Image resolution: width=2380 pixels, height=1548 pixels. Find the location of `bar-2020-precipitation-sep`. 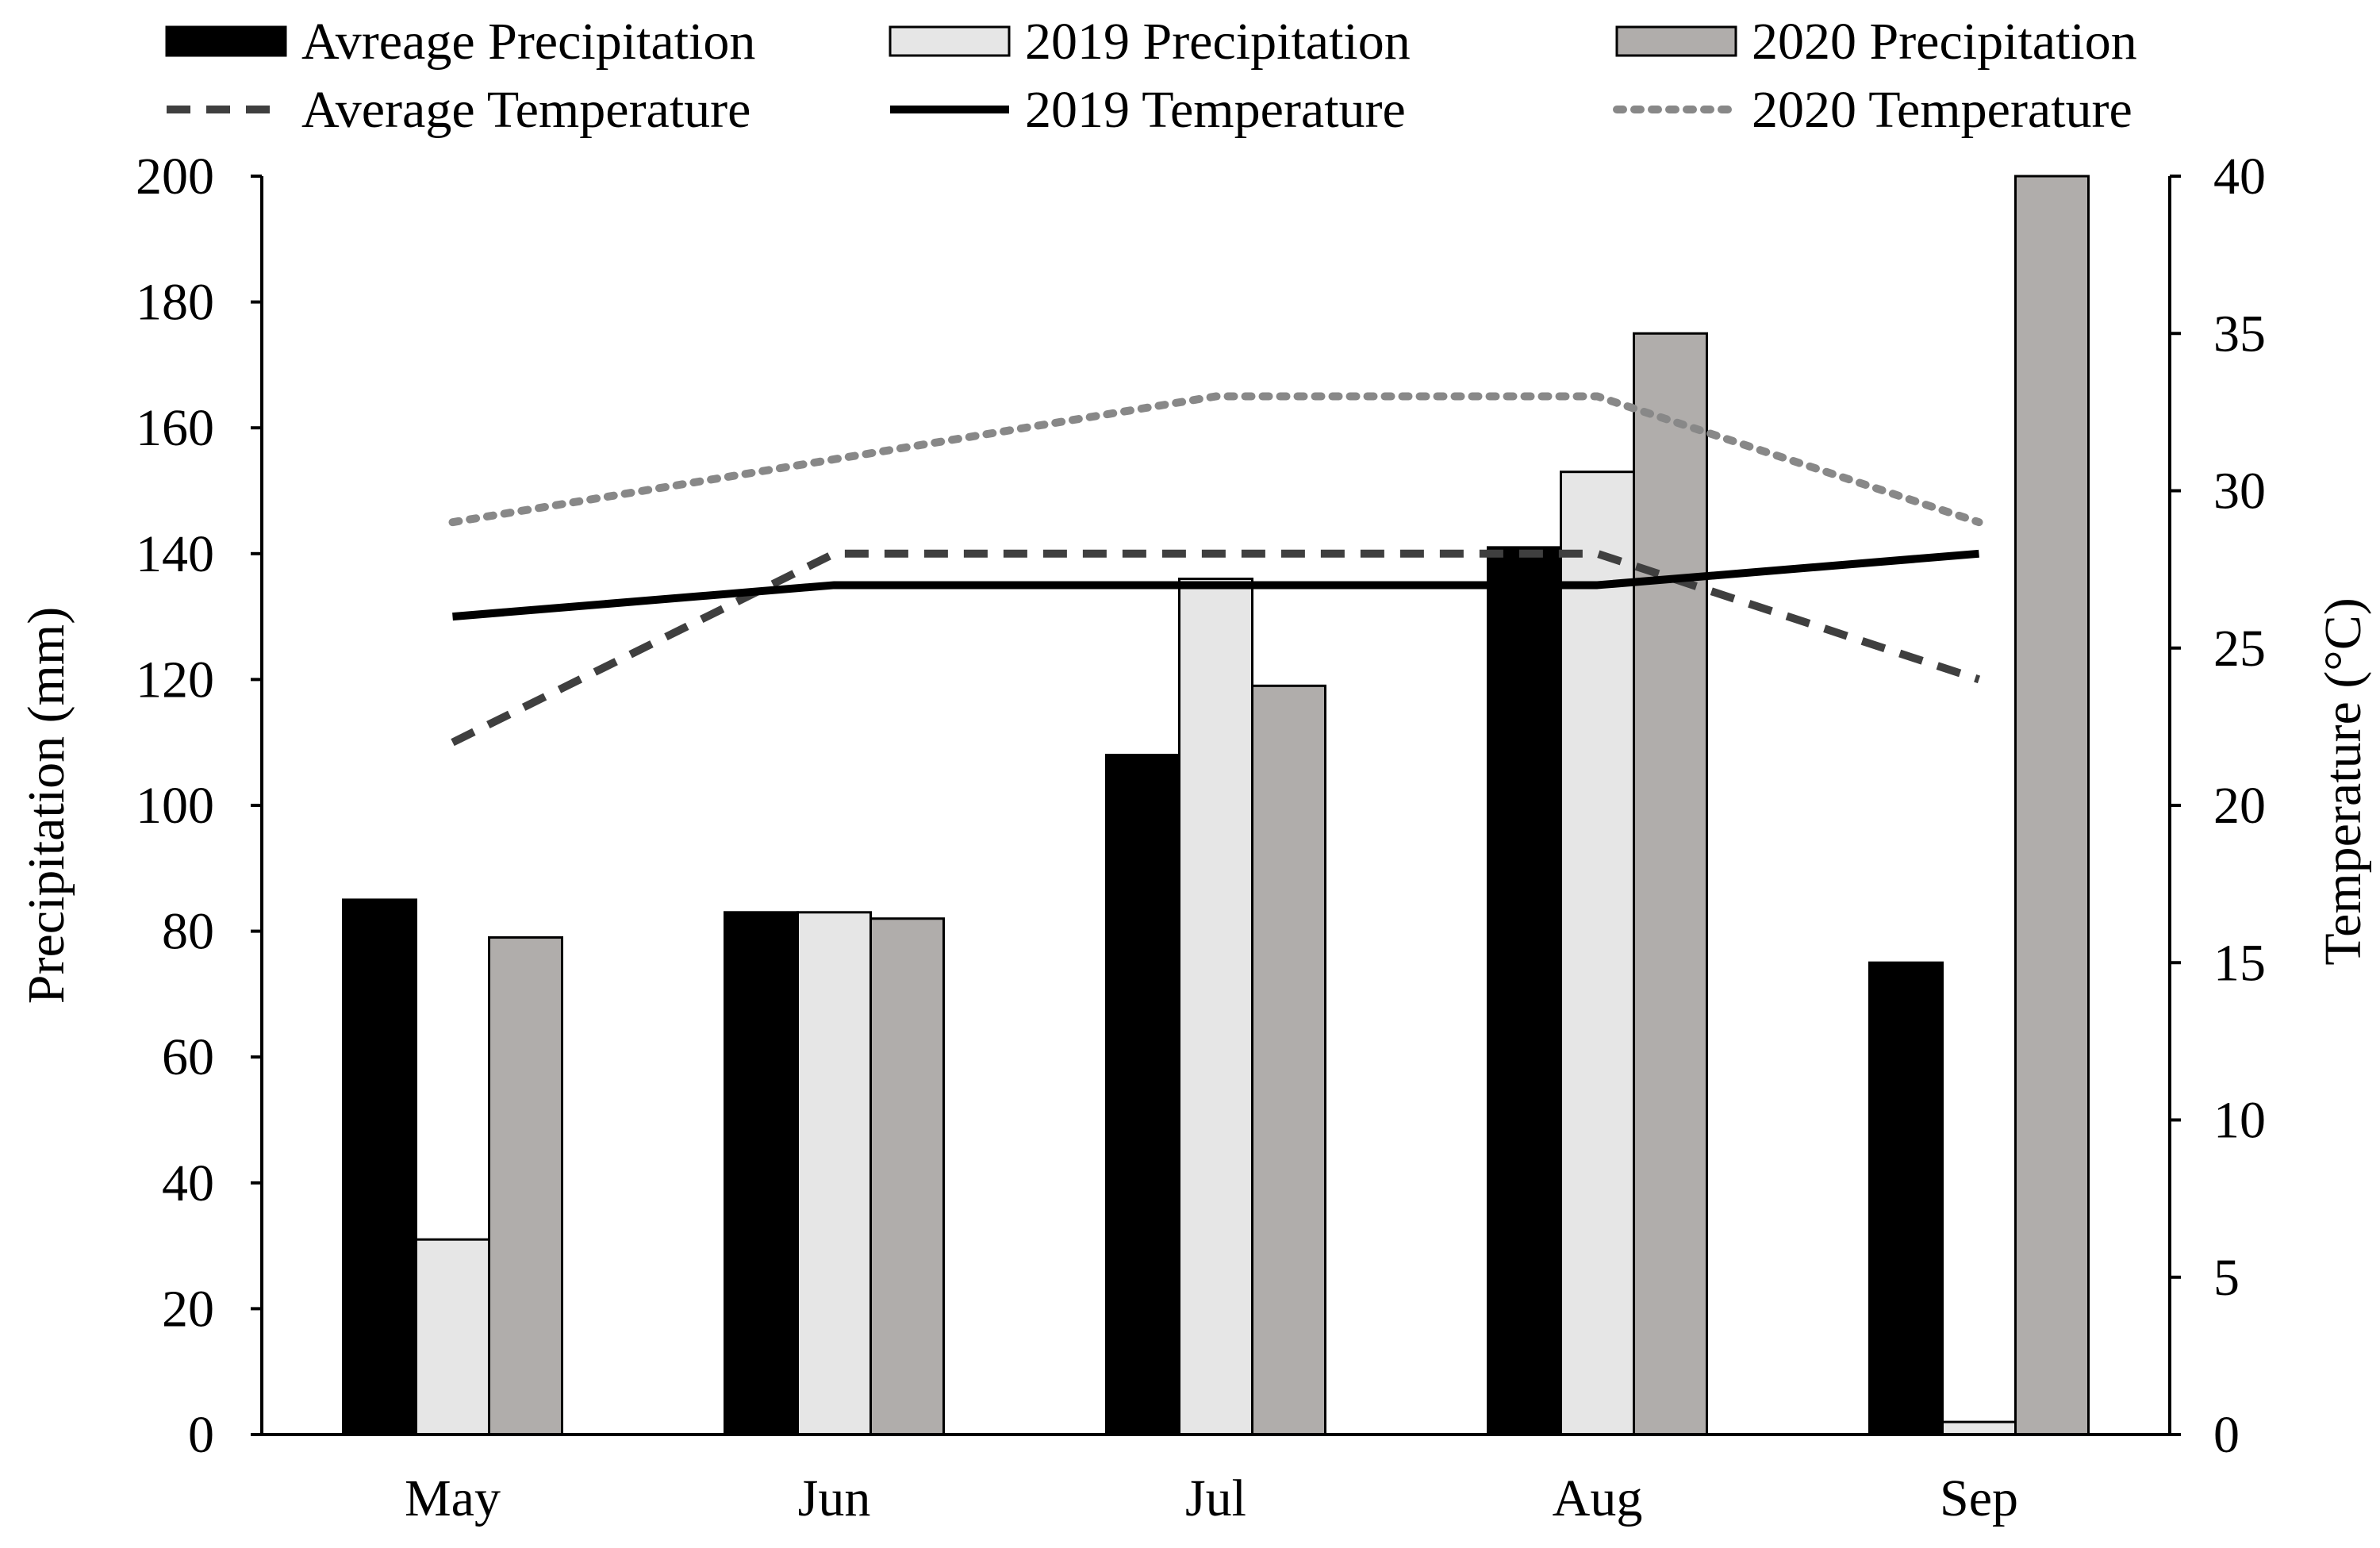

bar-2020-precipitation-sep is located at coordinates (2052, 805).